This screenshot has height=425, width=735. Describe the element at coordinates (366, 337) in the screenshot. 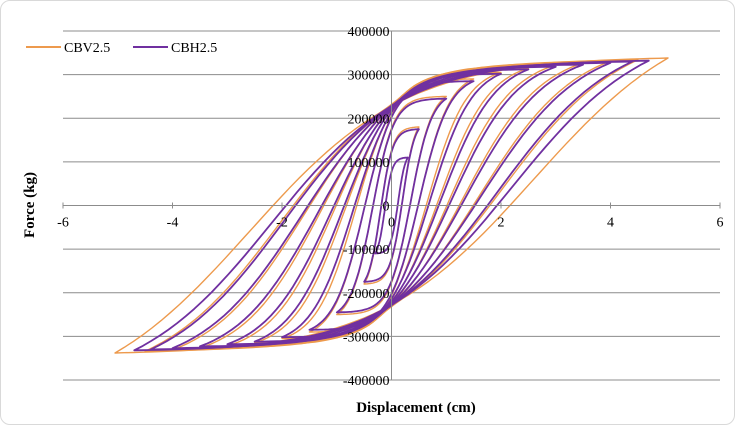

I see `y-tick-label: -300000` at that location.